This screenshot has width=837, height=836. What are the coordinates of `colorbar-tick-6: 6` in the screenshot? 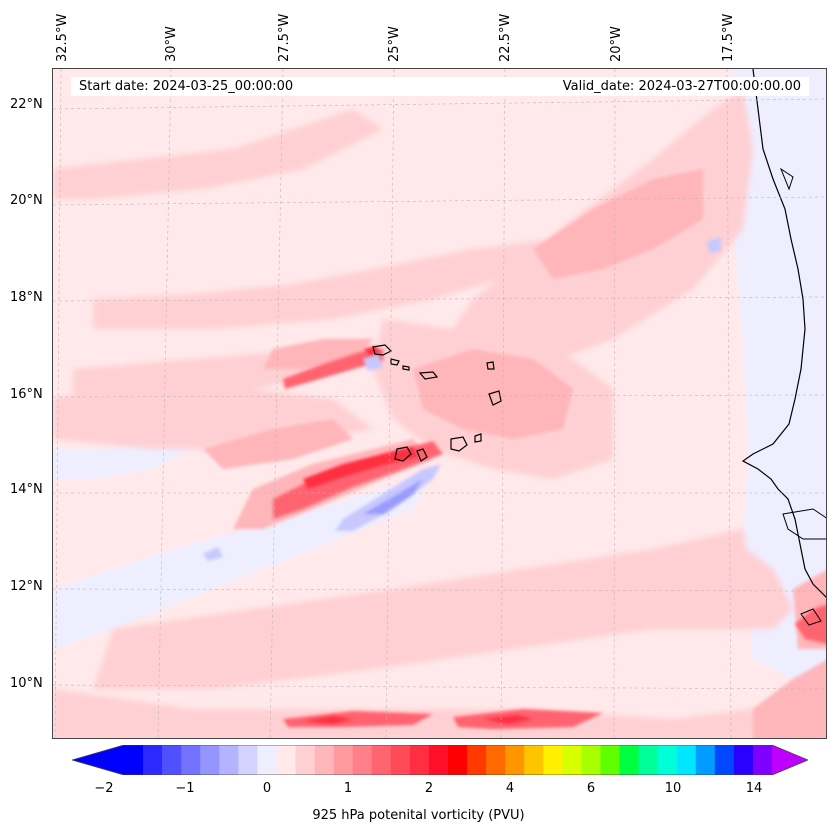 It's located at (591, 788).